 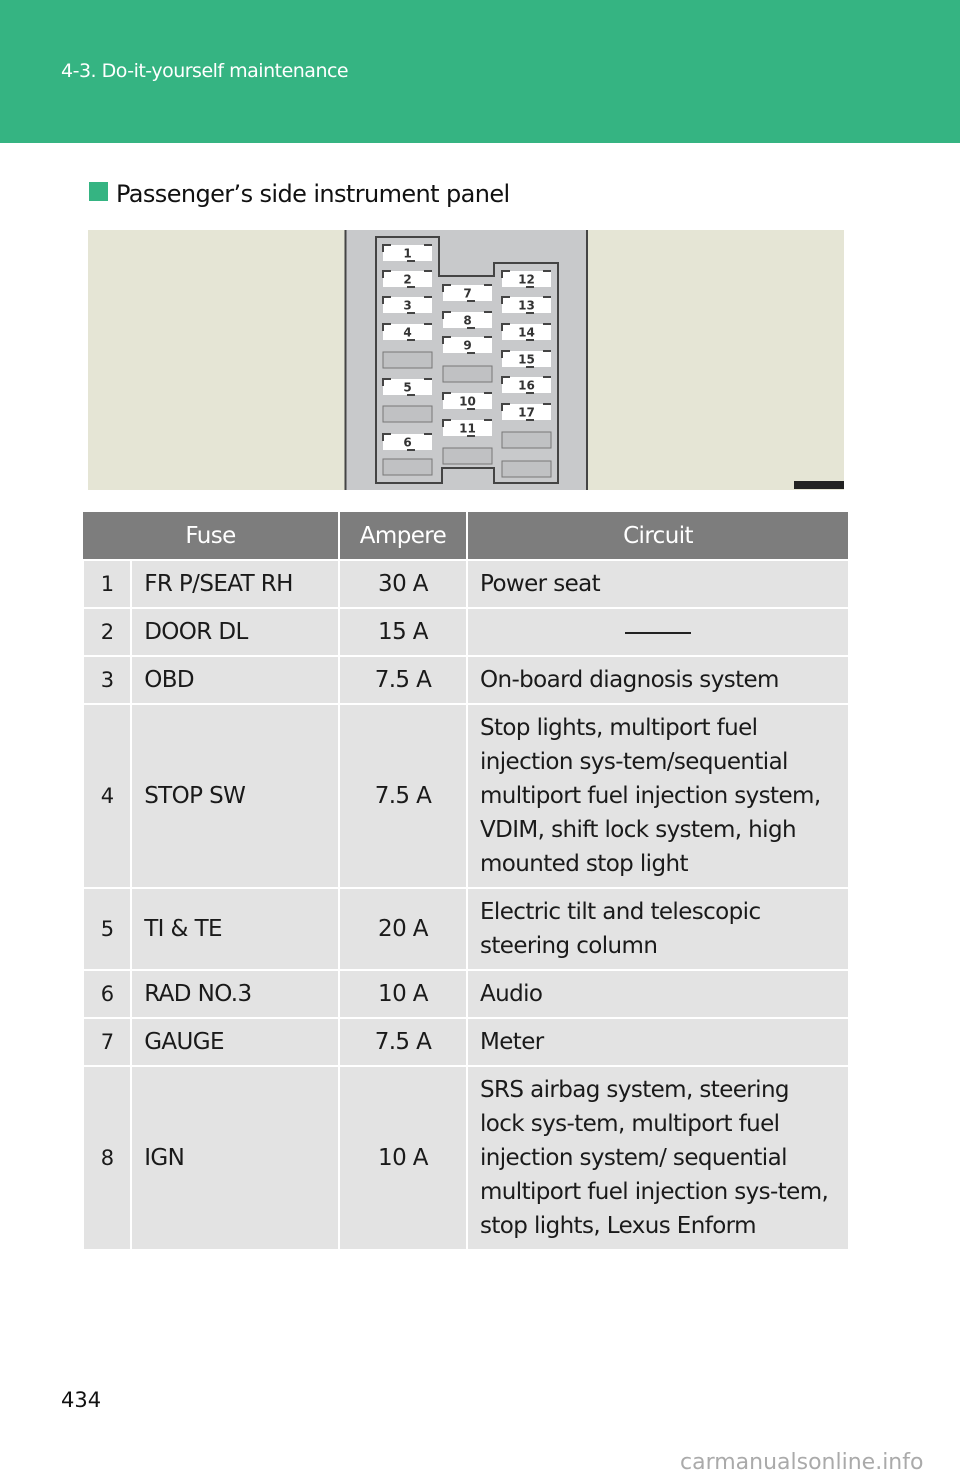 What do you see at coordinates (211, 536) in the screenshot?
I see `header-fuse: Fuse` at bounding box center [211, 536].